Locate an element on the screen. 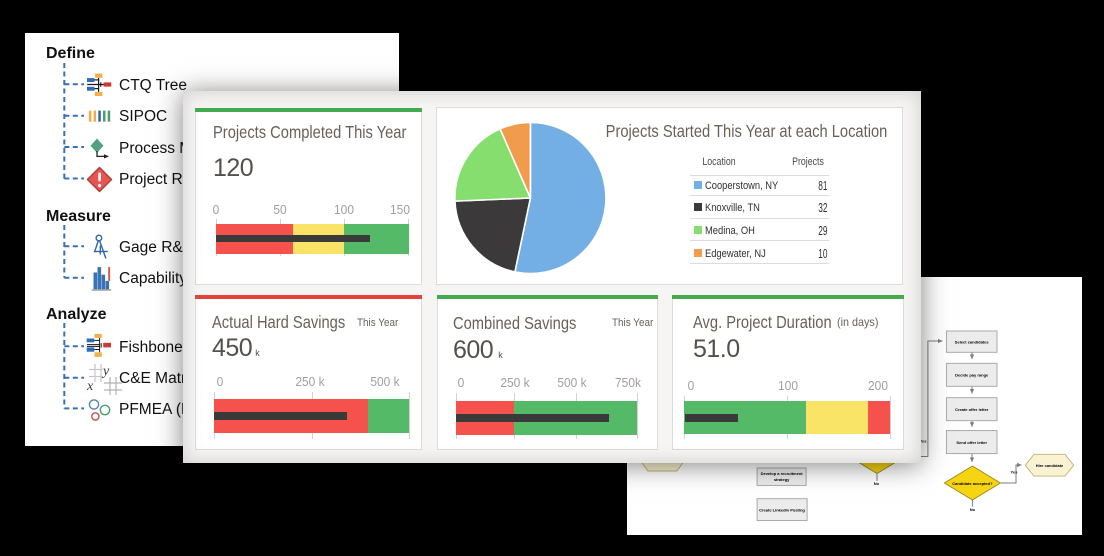 This screenshot has width=1104, height=556. svg-text: Candidate accepted? is located at coordinates (972, 483).